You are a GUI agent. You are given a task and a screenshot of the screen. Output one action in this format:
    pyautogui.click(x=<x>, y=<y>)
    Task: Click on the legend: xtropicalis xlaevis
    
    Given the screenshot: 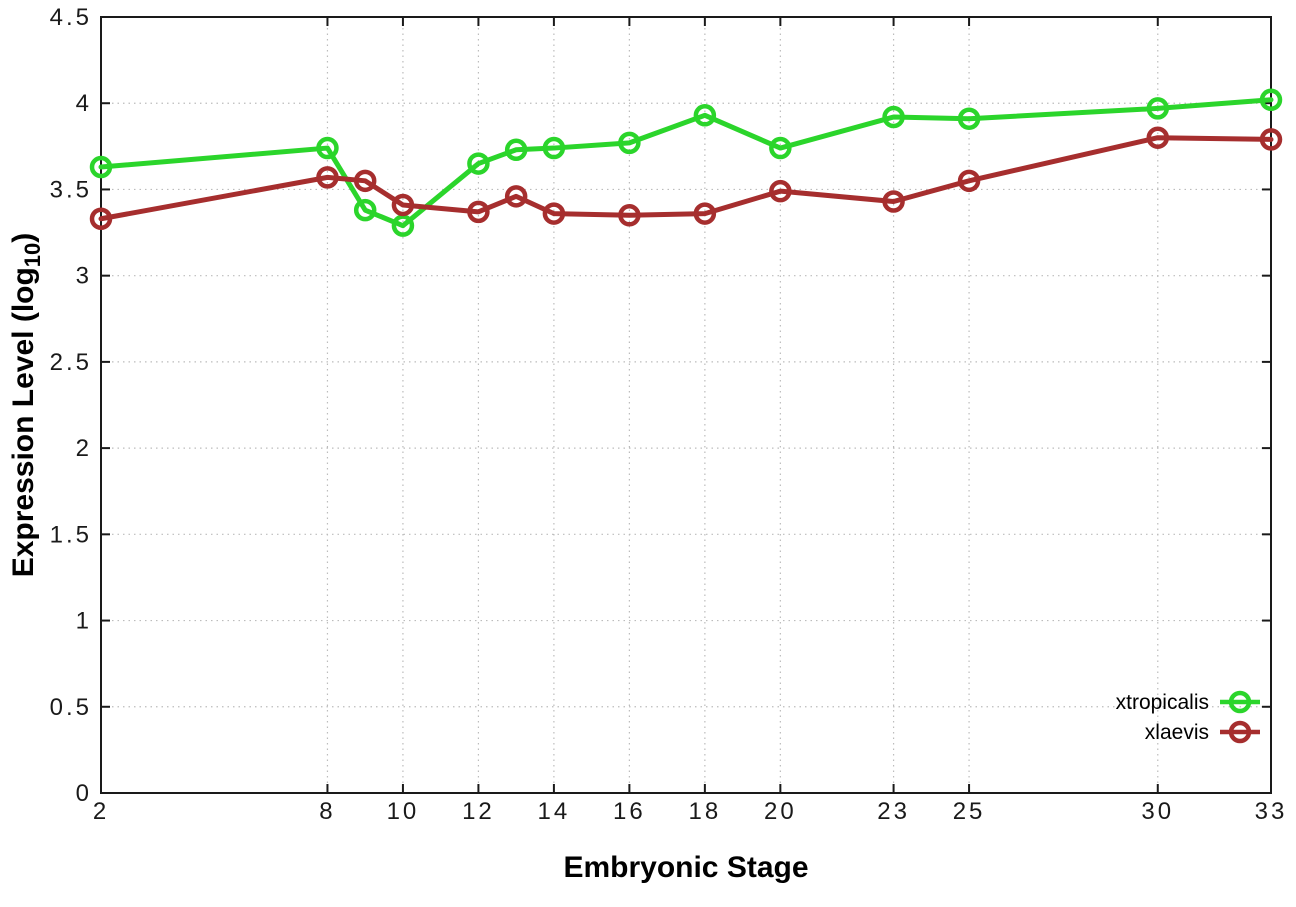 What is the action you would take?
    pyautogui.click(x=1188, y=717)
    